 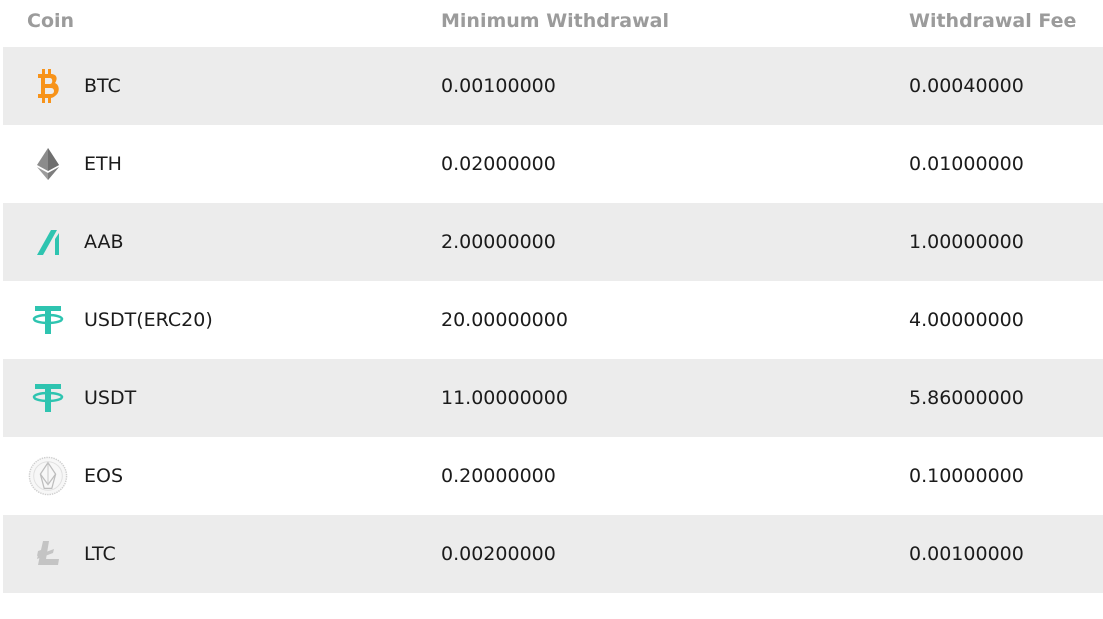 I want to click on table-row: USDT(ERC20) 20.00000000 4.00000000, so click(x=553, y=320).